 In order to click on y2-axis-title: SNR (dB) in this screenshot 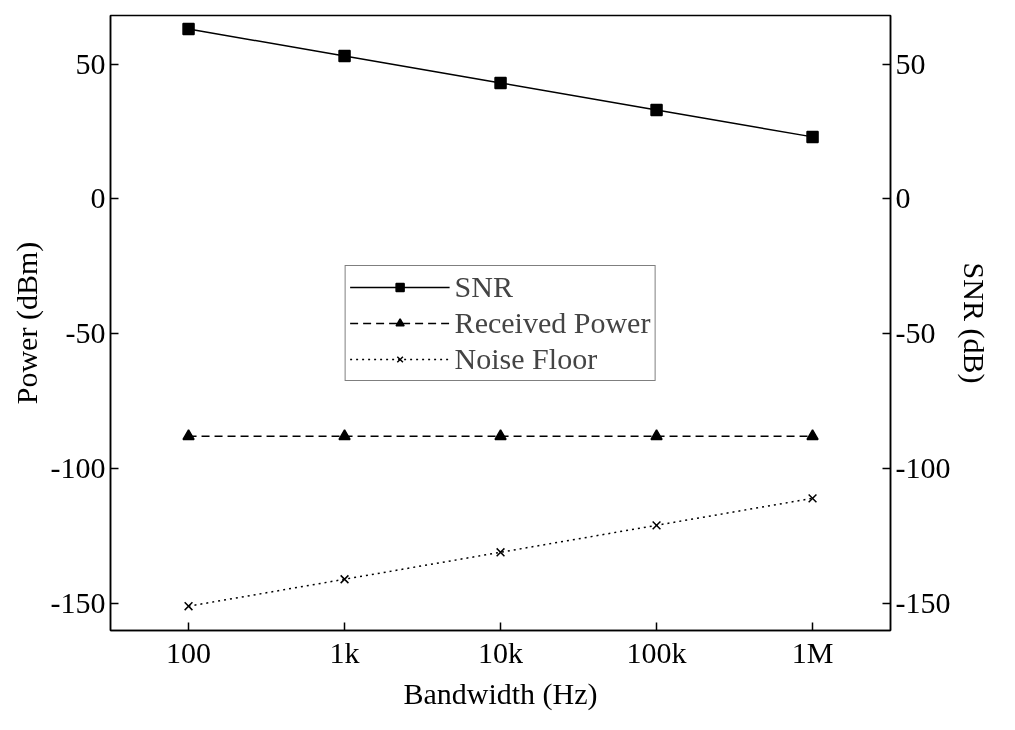, I will do `click(974, 323)`.